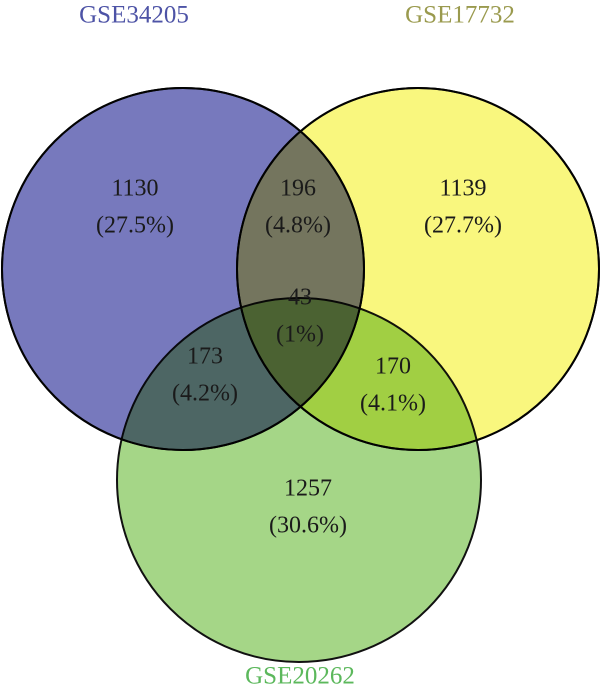 This screenshot has height=698, width=600. I want to click on region-count: 173, so click(205, 357).